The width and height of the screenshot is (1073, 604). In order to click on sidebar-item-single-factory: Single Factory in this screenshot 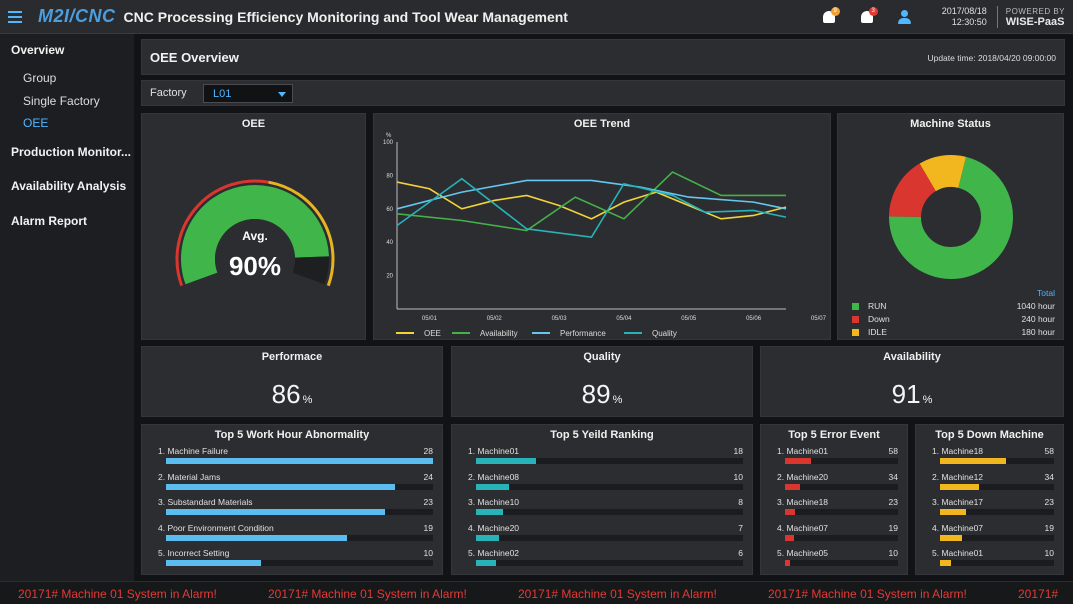, I will do `click(61, 101)`.